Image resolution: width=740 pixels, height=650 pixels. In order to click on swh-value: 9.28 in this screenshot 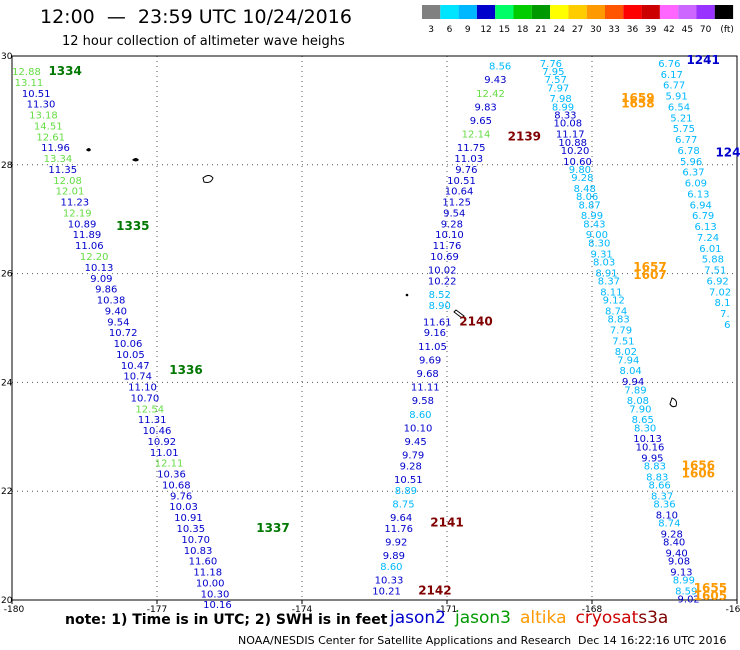, I will do `click(672, 534)`.